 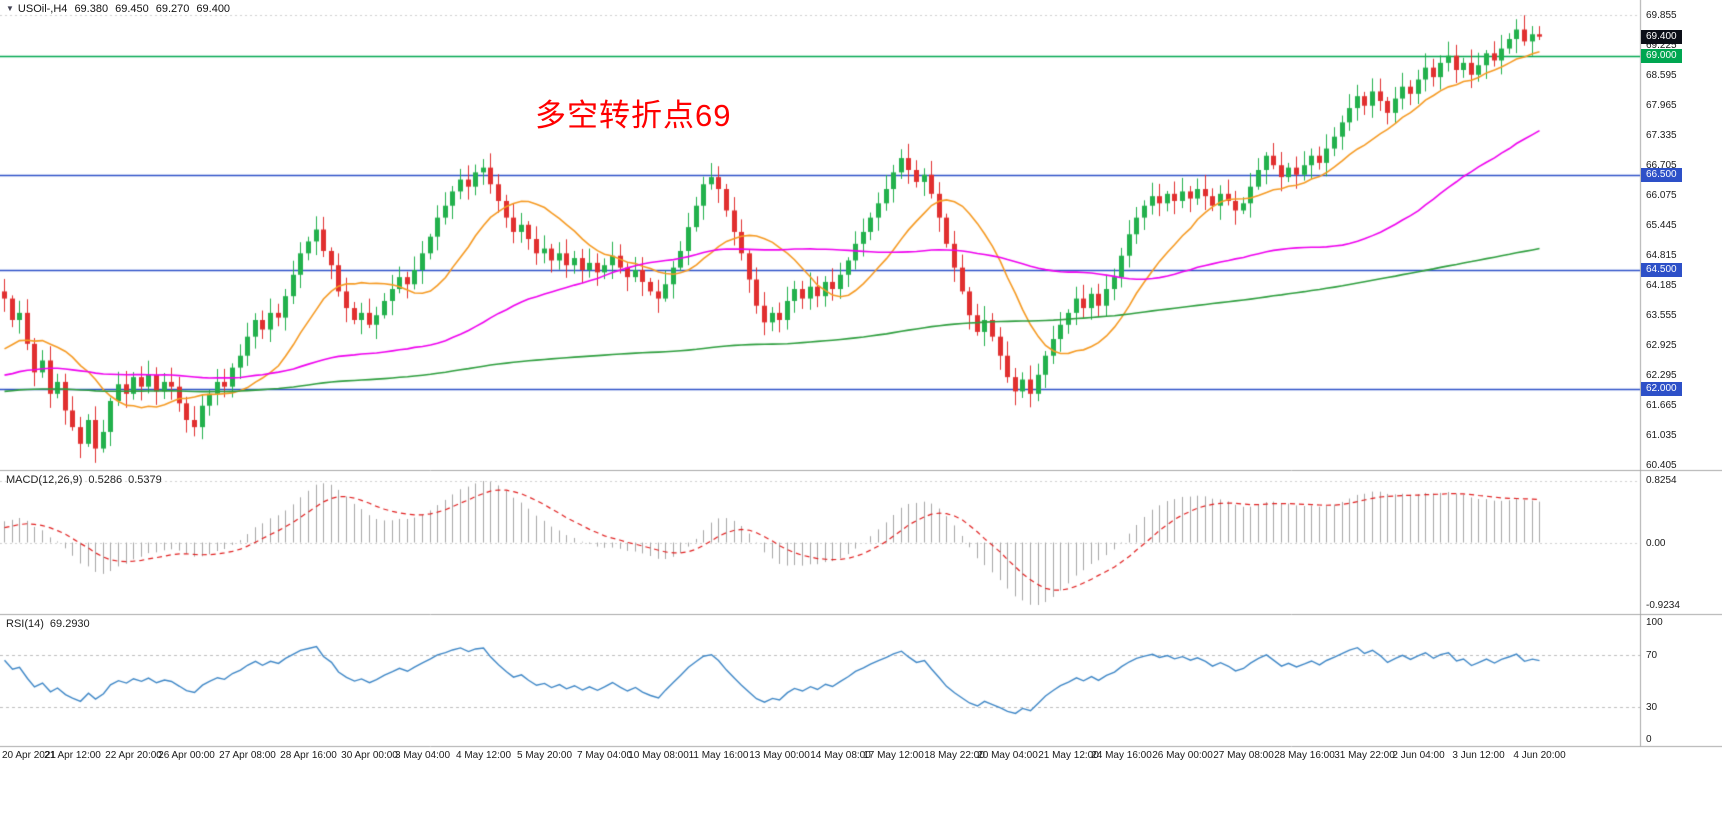 What do you see at coordinates (10, 8) in the screenshot?
I see `collapse-chart-icon: ▼` at bounding box center [10, 8].